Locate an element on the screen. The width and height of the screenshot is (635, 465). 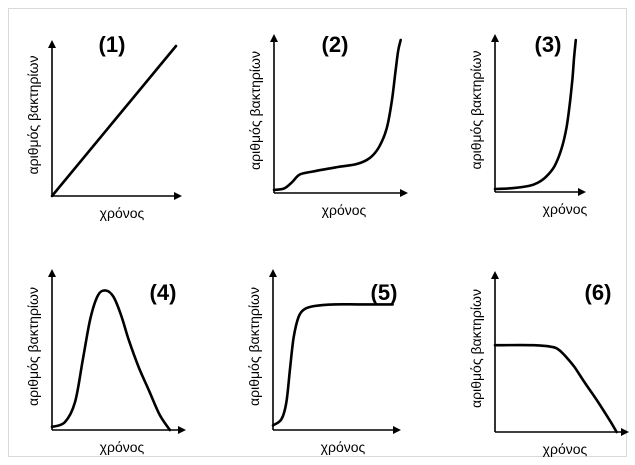
chart-panel-6: (6) χρόνος αριθμός βακτηρίων is located at coordinates (548, 364).